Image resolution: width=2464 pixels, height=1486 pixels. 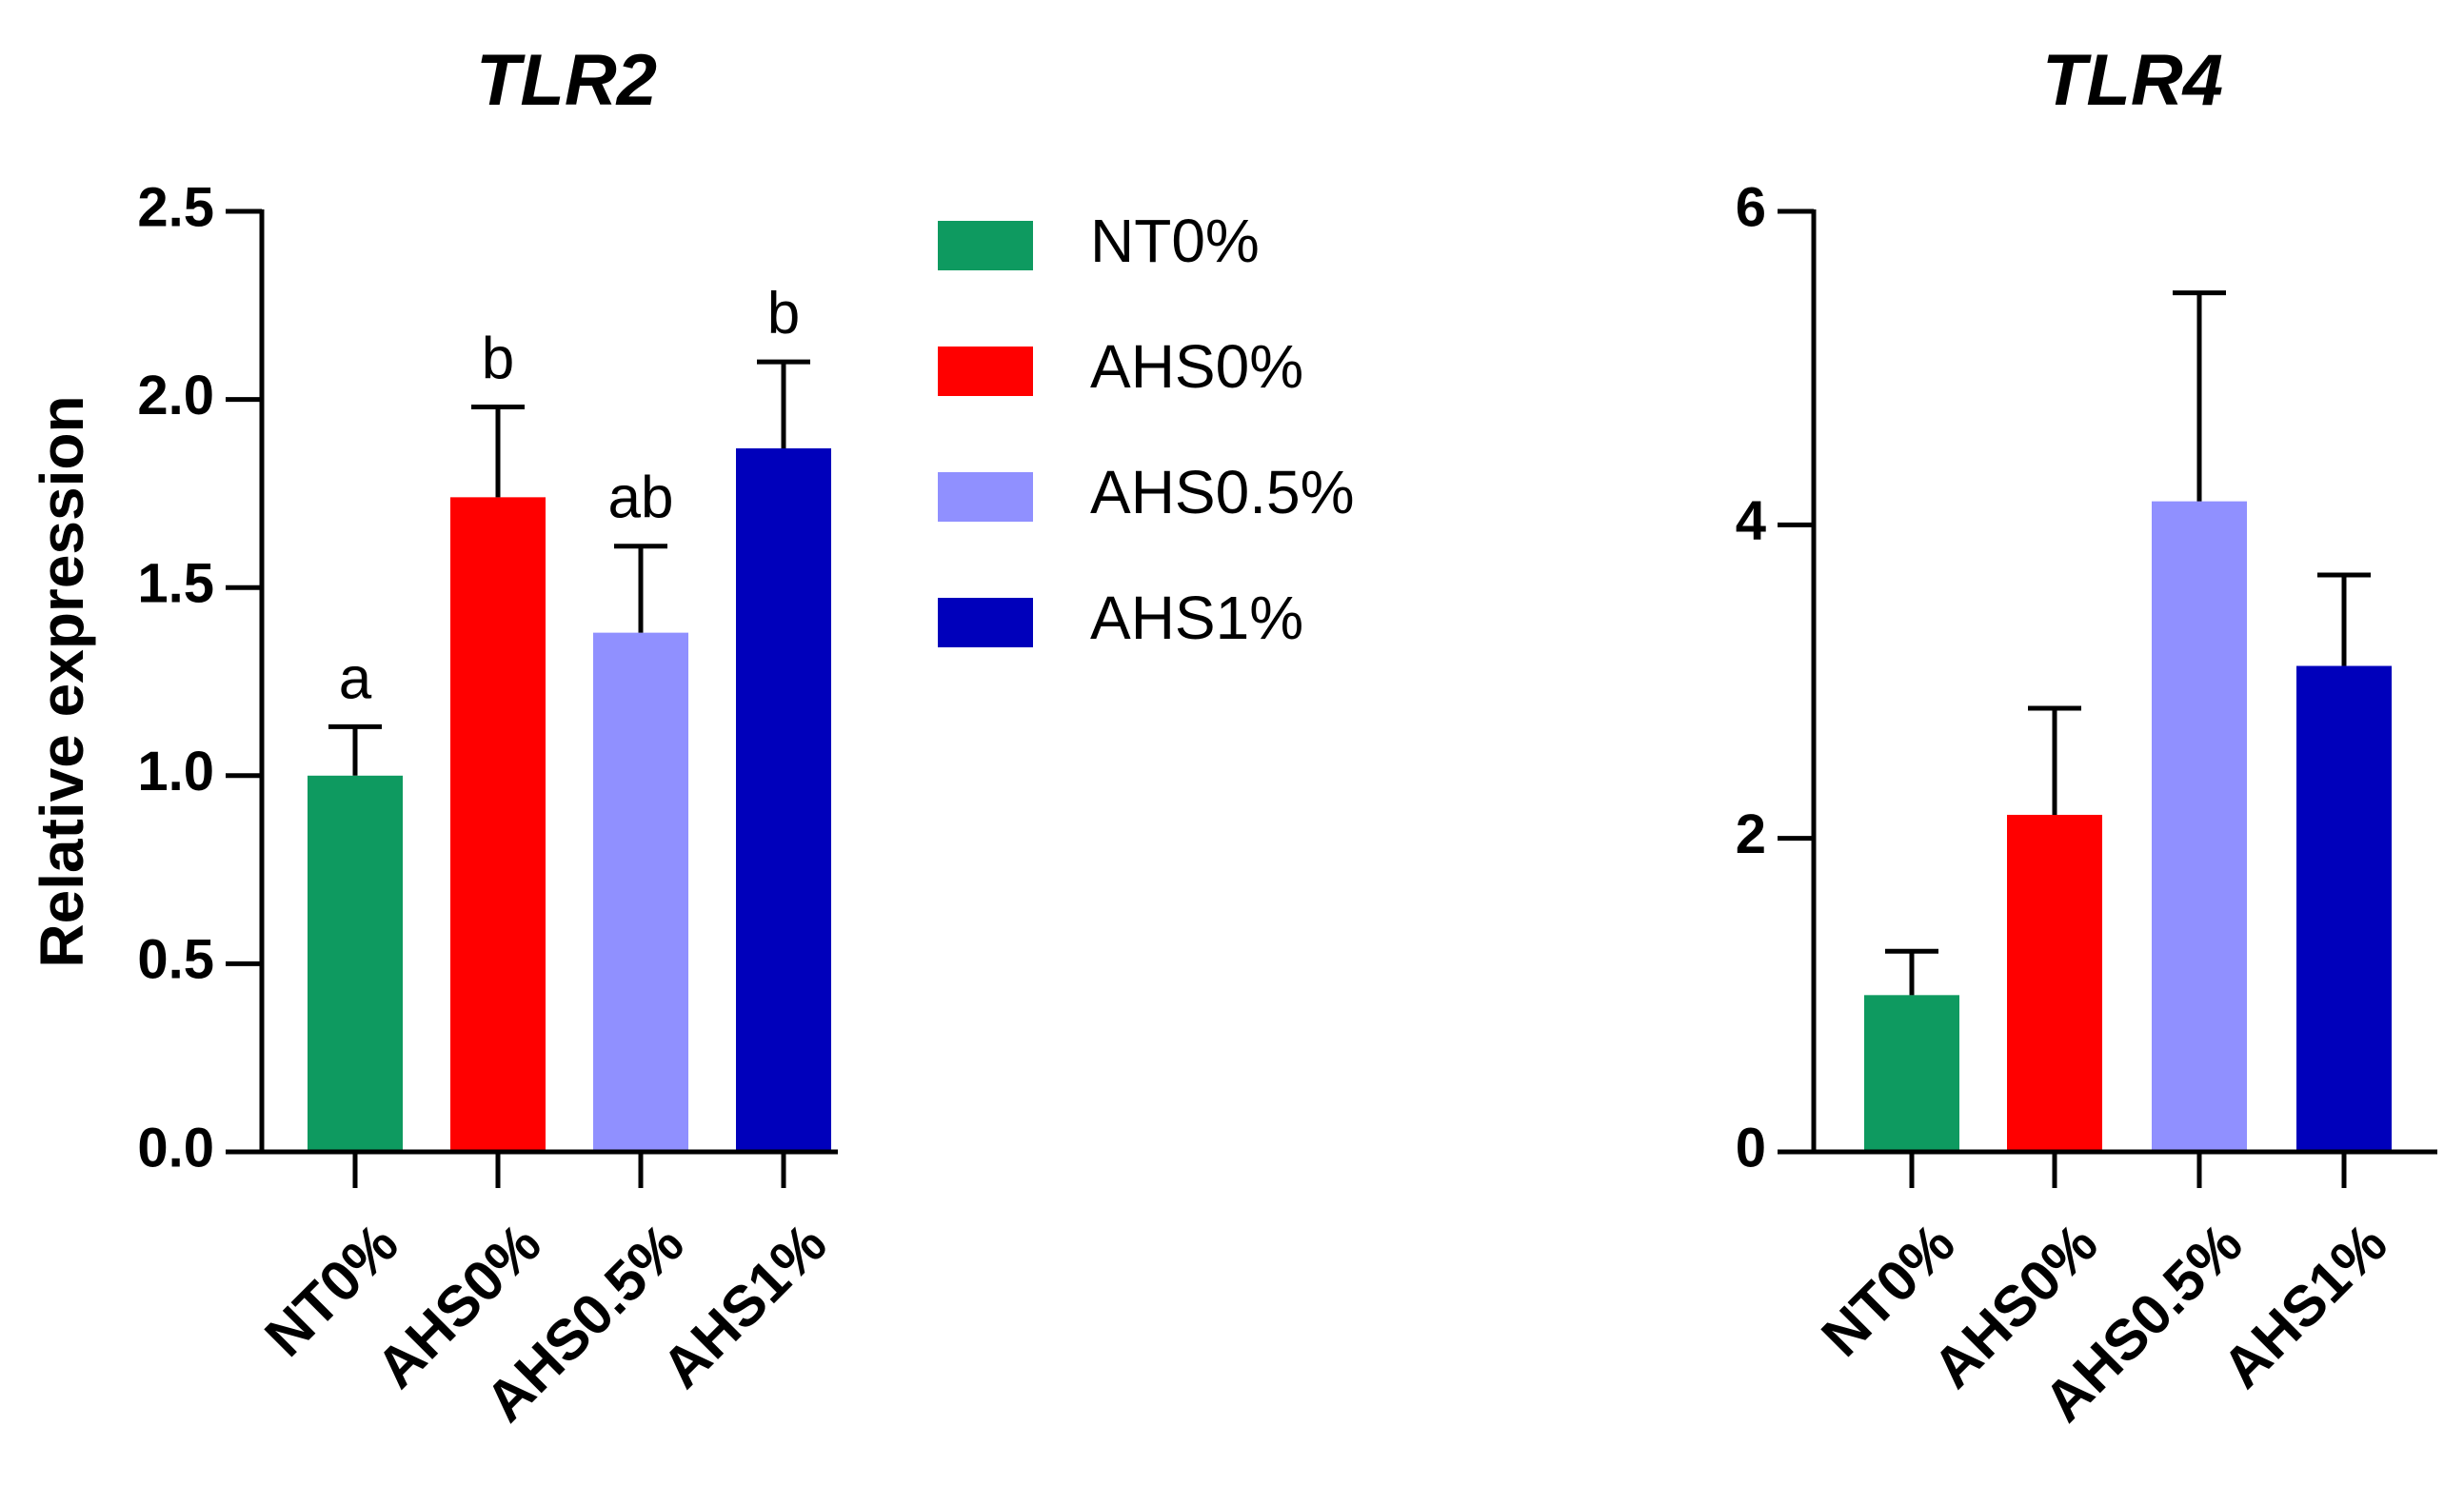 What do you see at coordinates (175, 960) in the screenshot?
I see `tlr2-y-tick-label: 0.5` at bounding box center [175, 960].